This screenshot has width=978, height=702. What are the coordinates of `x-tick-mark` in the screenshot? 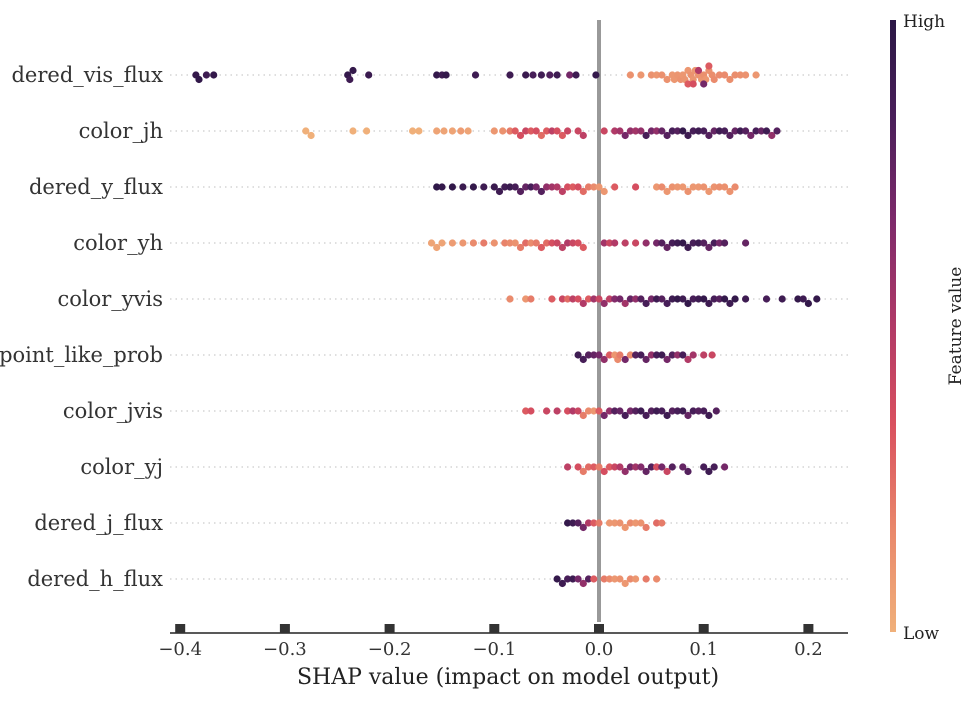 It's located at (494, 628).